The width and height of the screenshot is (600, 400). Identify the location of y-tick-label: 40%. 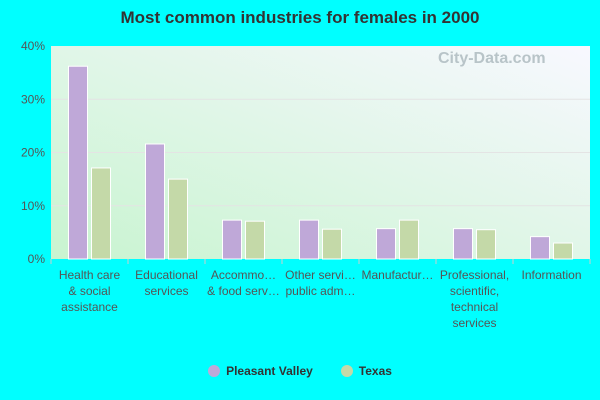
(33, 46).